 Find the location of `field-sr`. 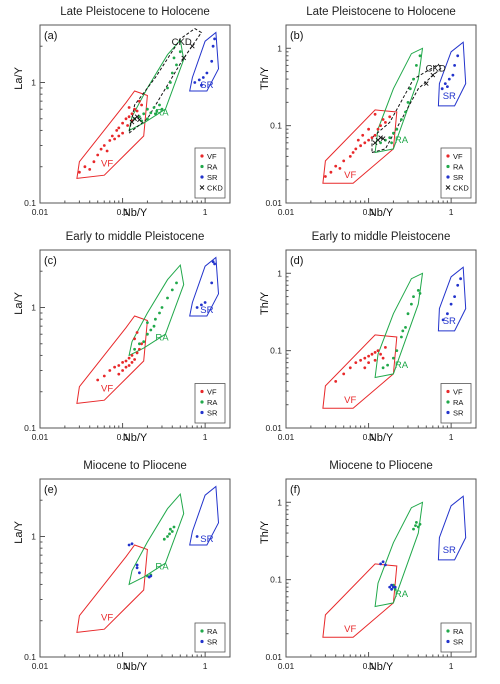

field-sr is located at coordinates (204, 61).